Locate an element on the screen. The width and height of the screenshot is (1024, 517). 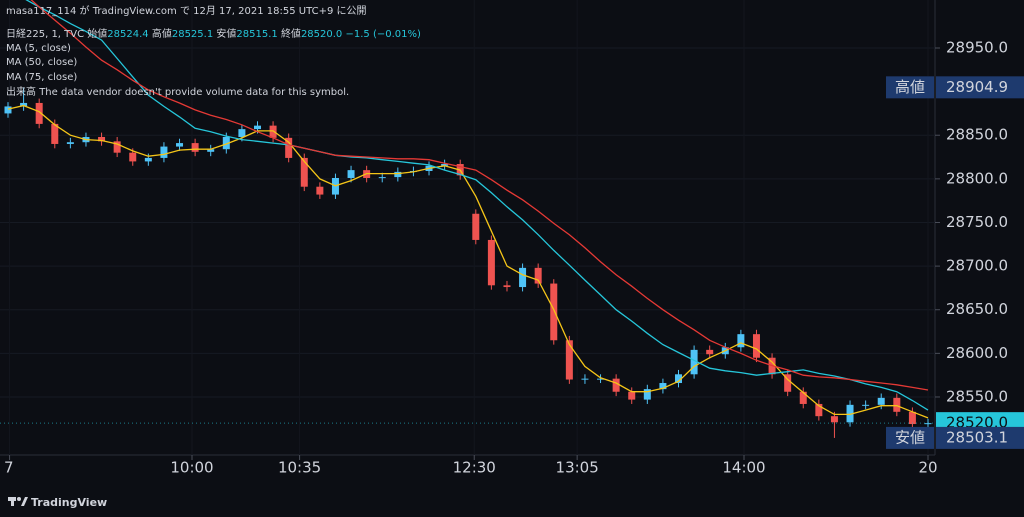
x-tick-label: 20 is located at coordinates (927, 468).